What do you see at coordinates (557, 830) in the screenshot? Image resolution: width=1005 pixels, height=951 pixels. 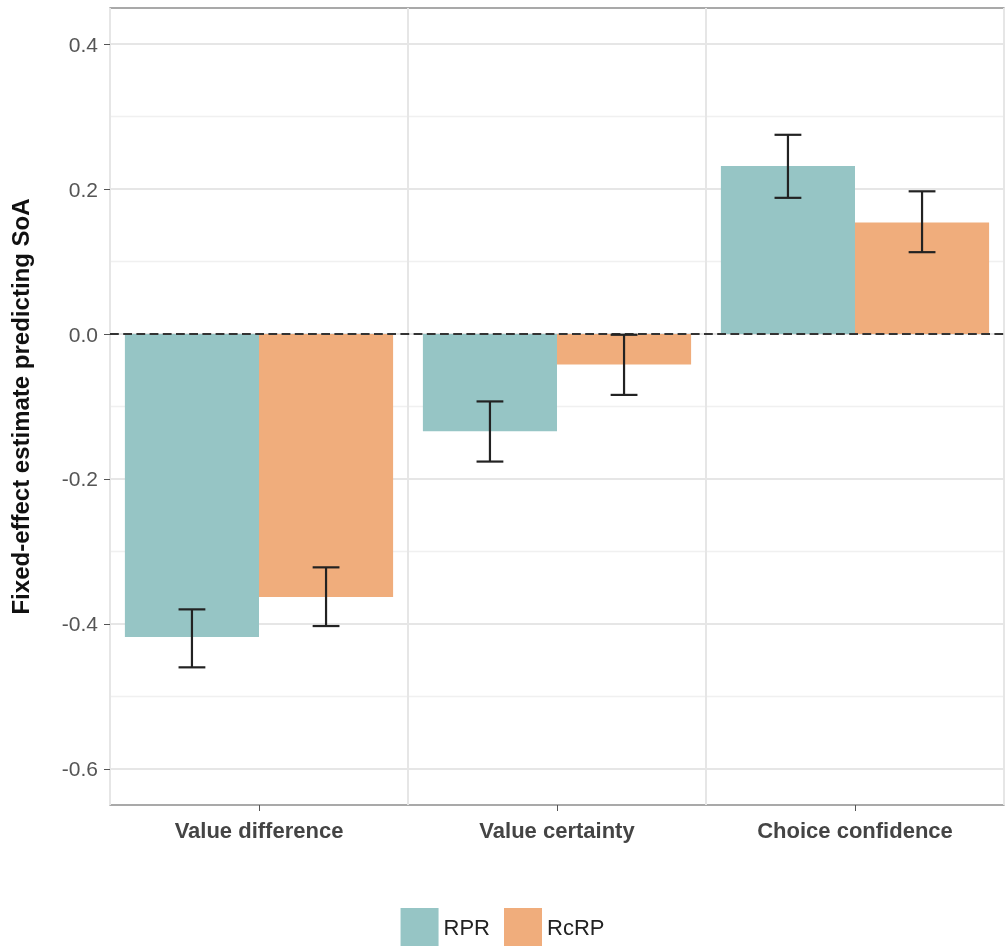 I see `x-tick-label: Value certainty` at bounding box center [557, 830].